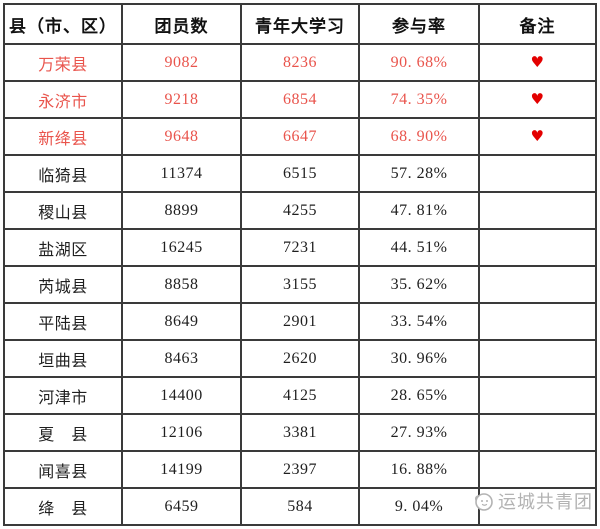 This screenshot has width=600, height=529. I want to click on participation-rate-cell: 57. 28%, so click(420, 173).